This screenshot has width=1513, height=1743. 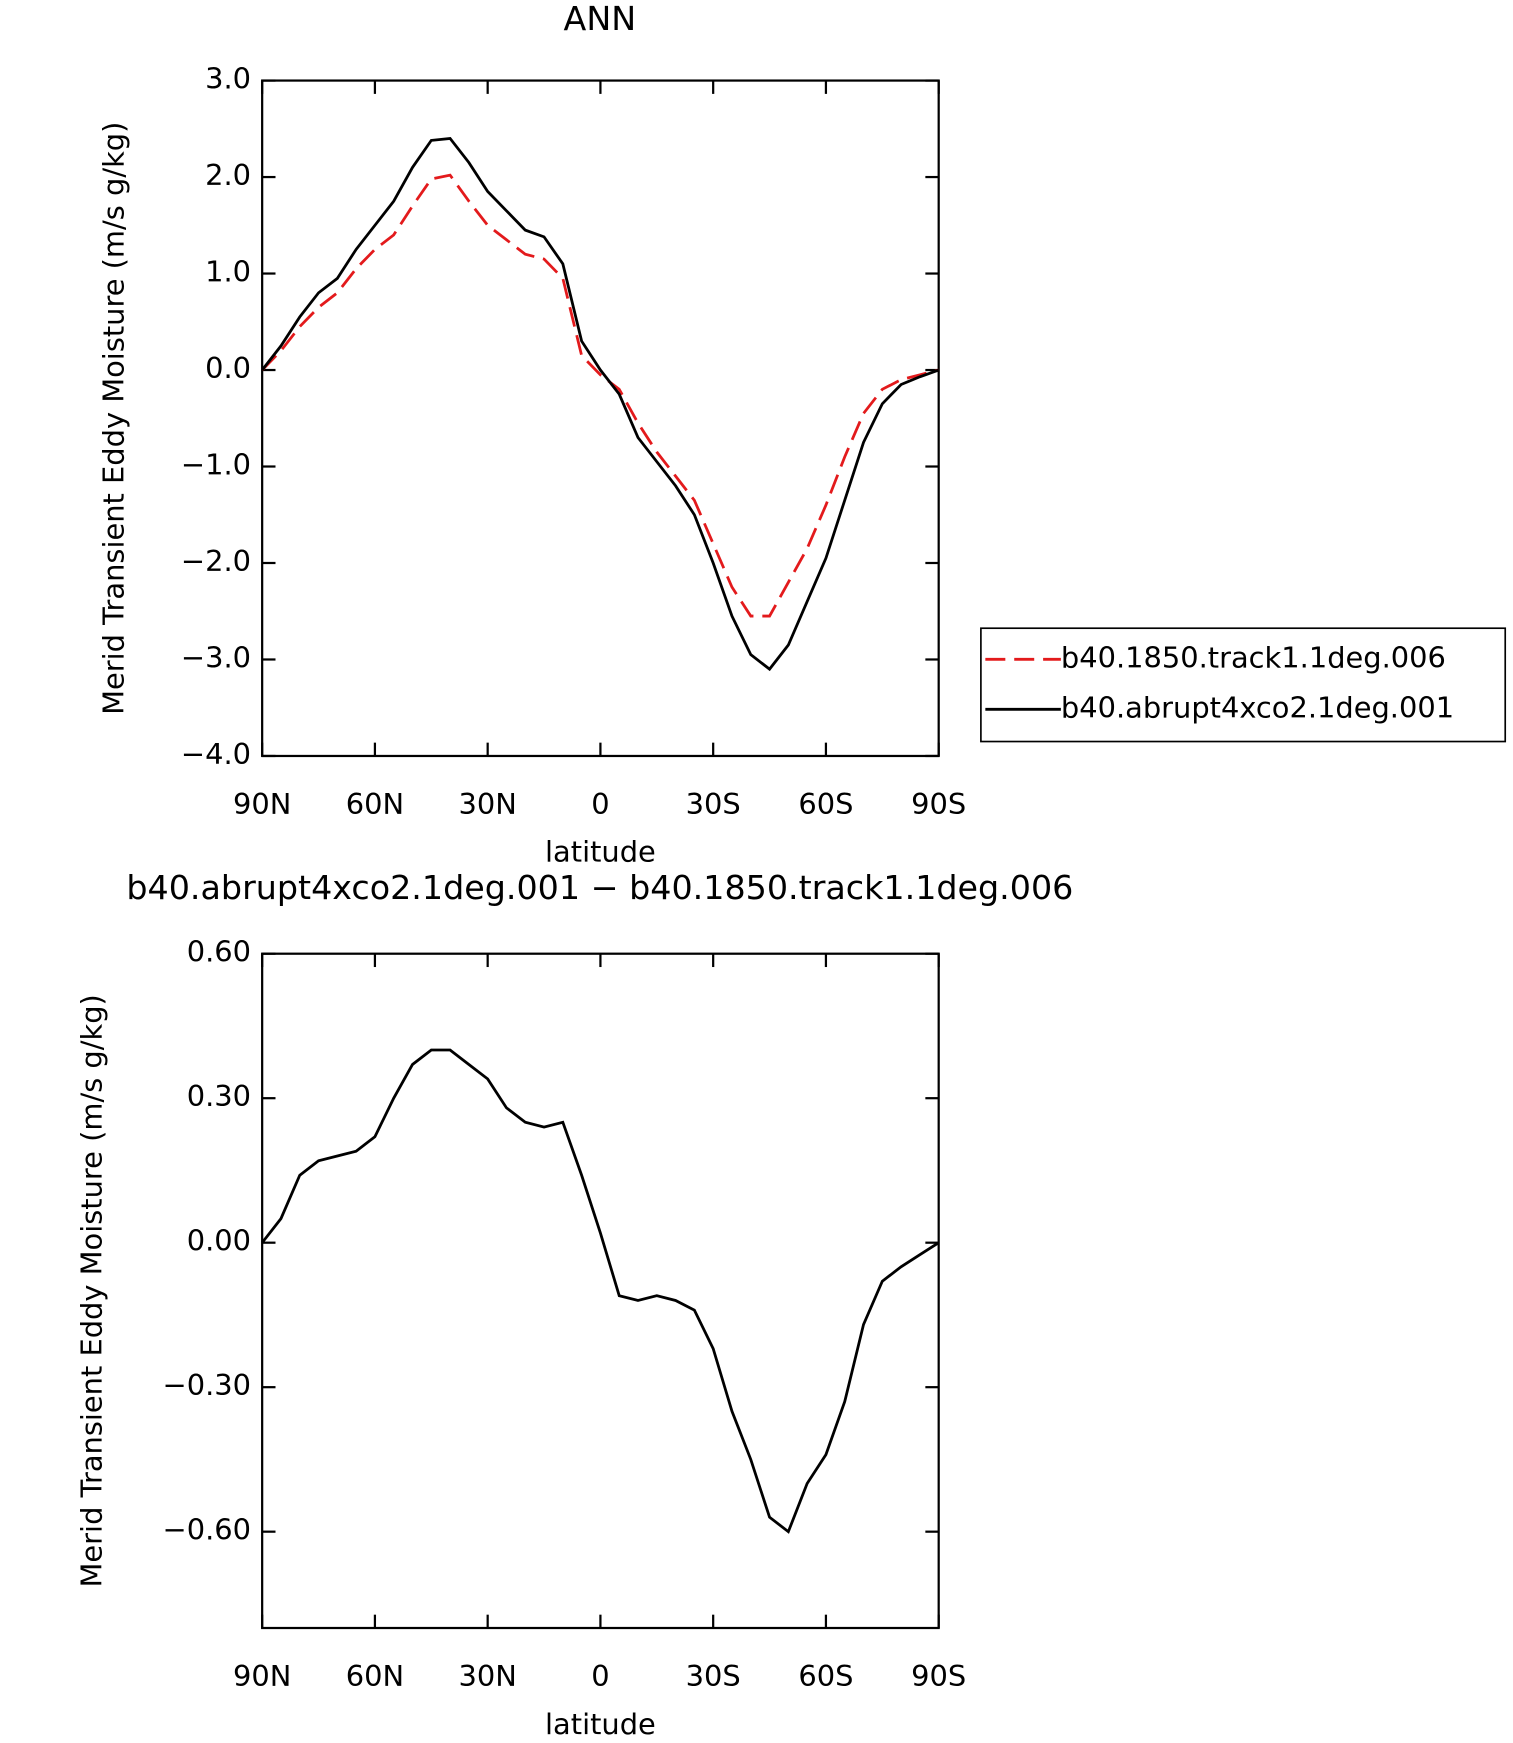 What do you see at coordinates (216, 465) in the screenshot?
I see `y-tick-label: −1.0` at bounding box center [216, 465].